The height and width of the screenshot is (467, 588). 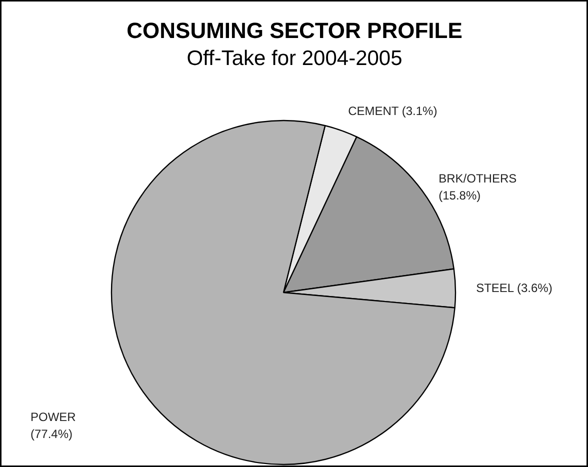 I want to click on slice-label: BRK/OTHERS, so click(x=477, y=178).